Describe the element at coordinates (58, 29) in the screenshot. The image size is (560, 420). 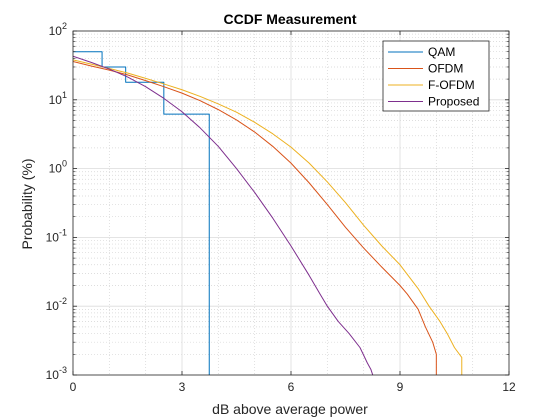
I see `y-tick-label: 10²` at that location.